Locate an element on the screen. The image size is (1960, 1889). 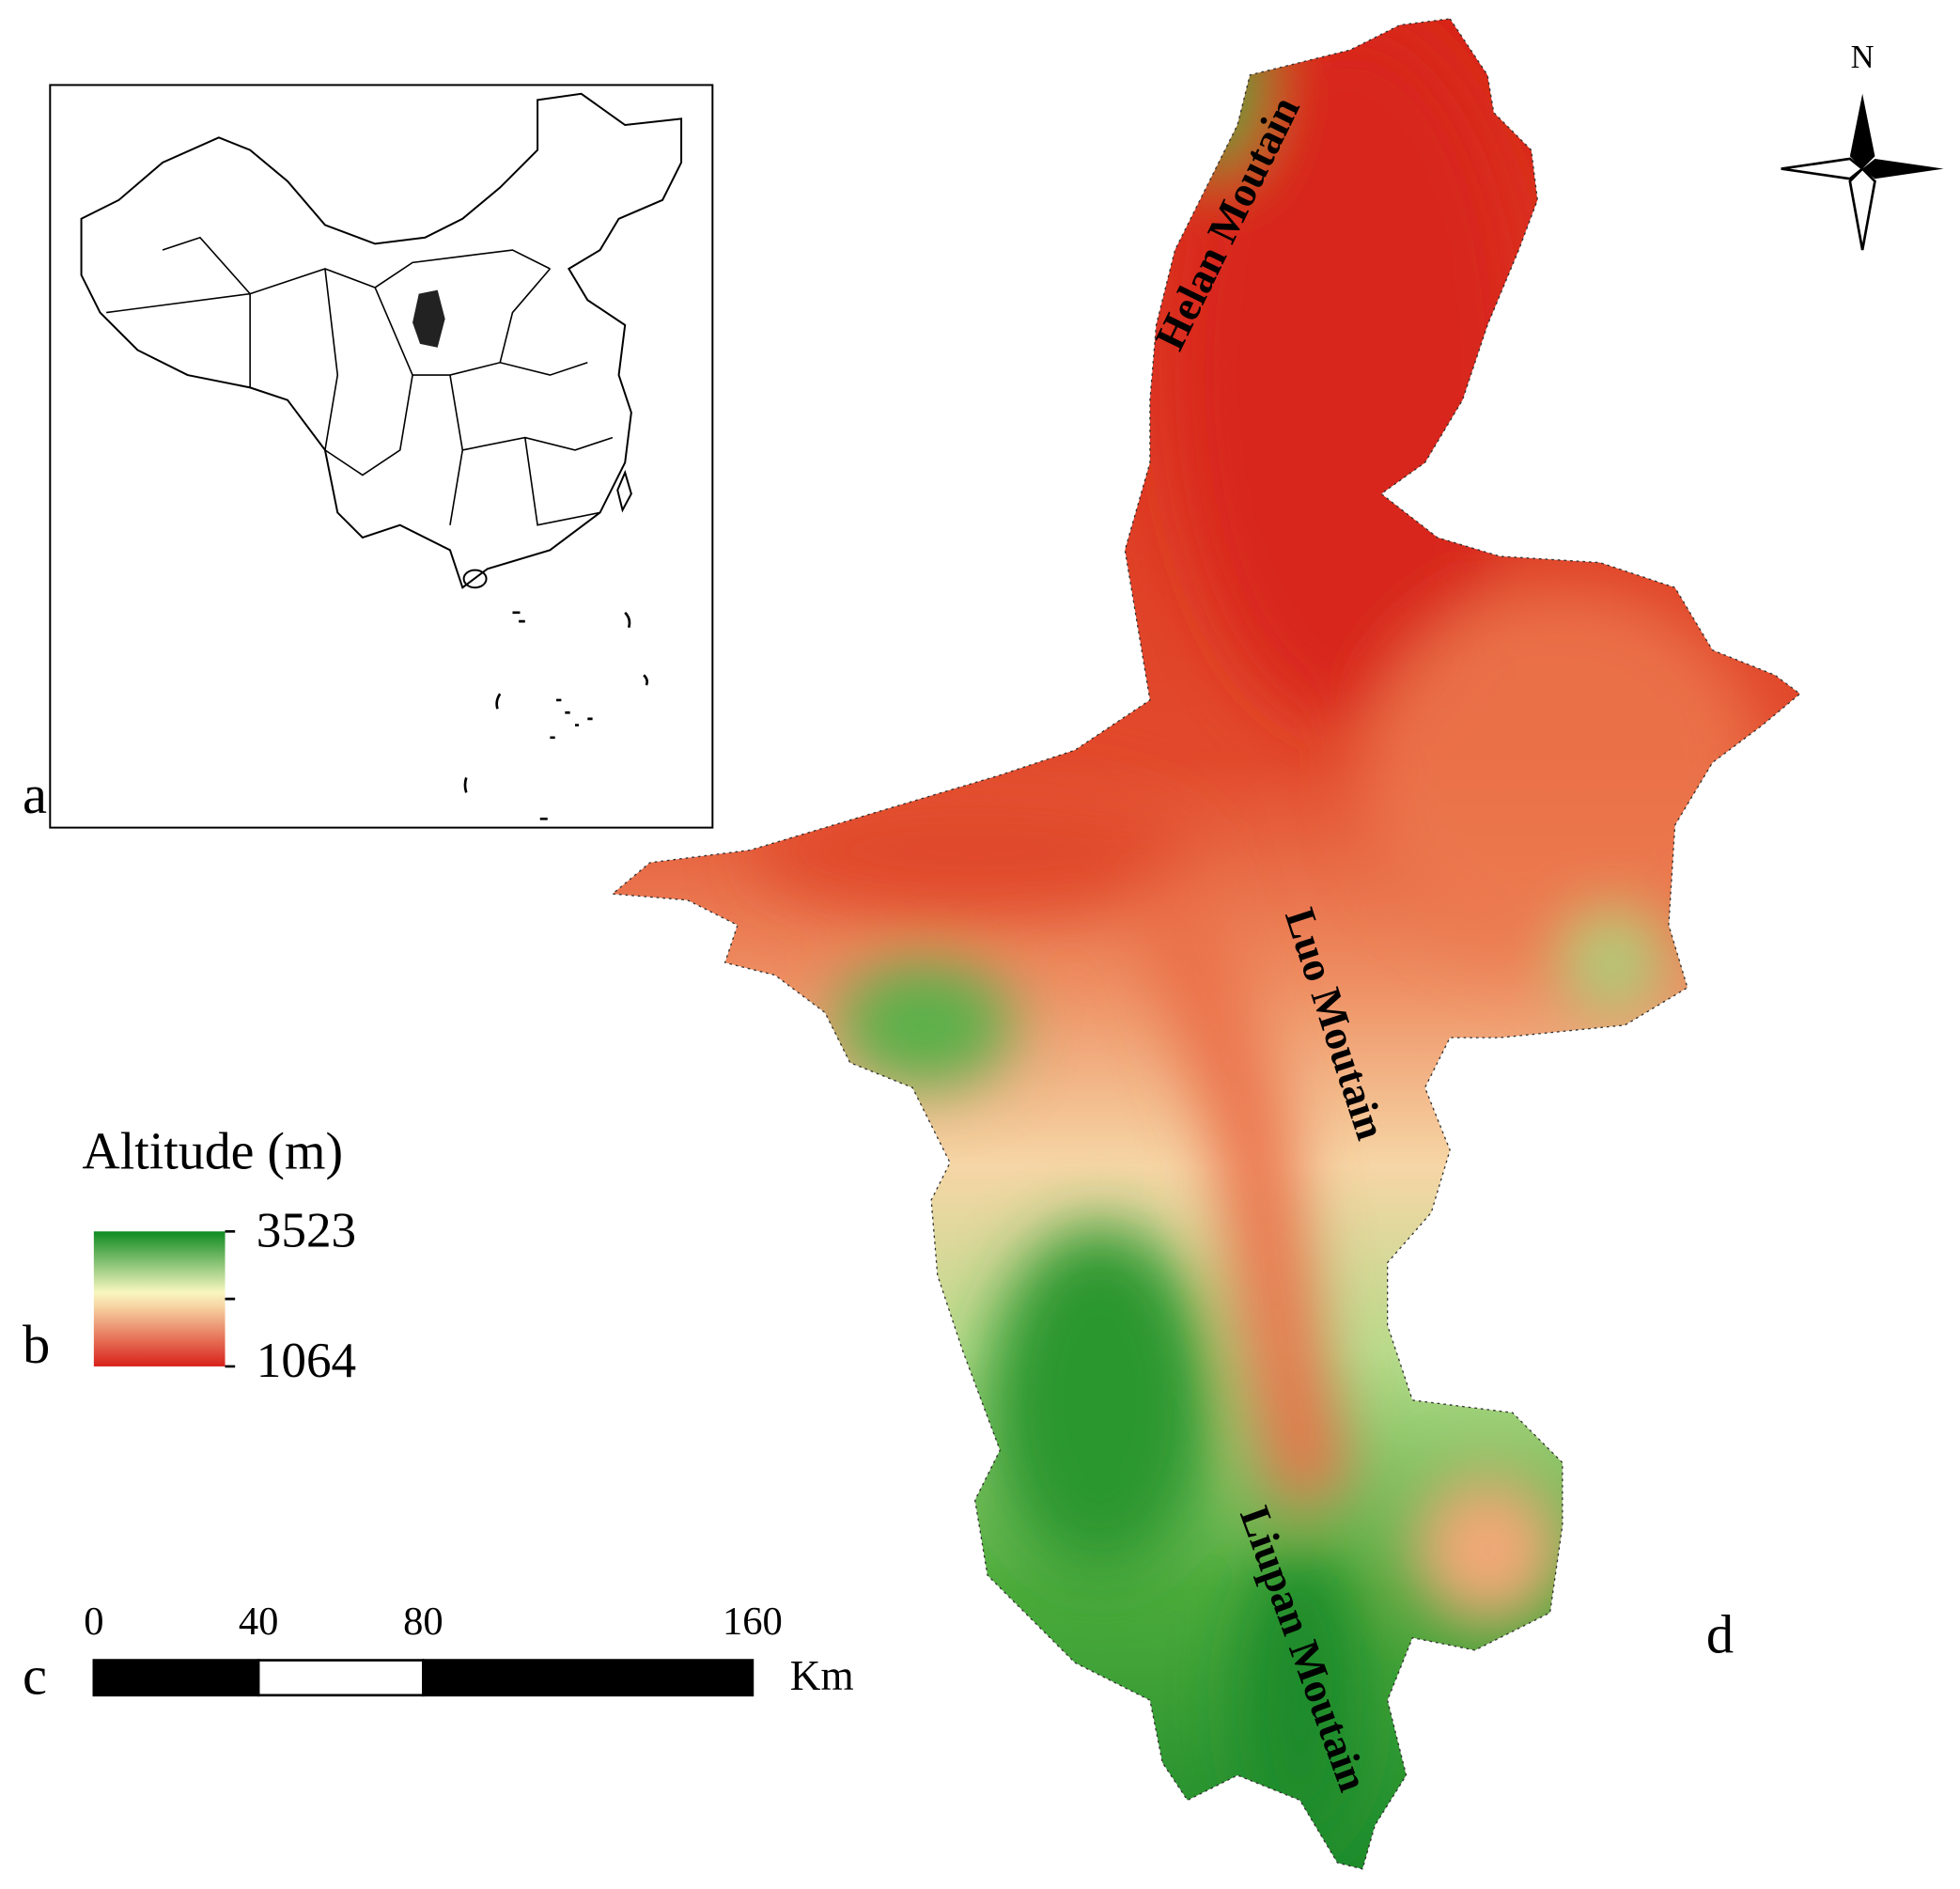
legend-min: 1064 is located at coordinates (306, 1360).